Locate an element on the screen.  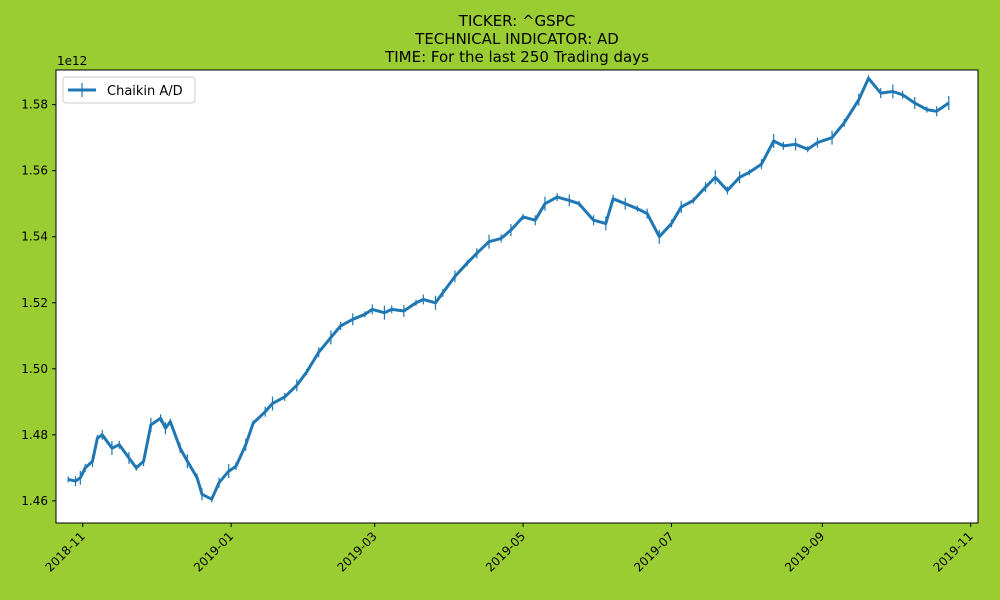
title-line-3: TIME: For the last 250 Trading days is located at coordinates (516, 57).